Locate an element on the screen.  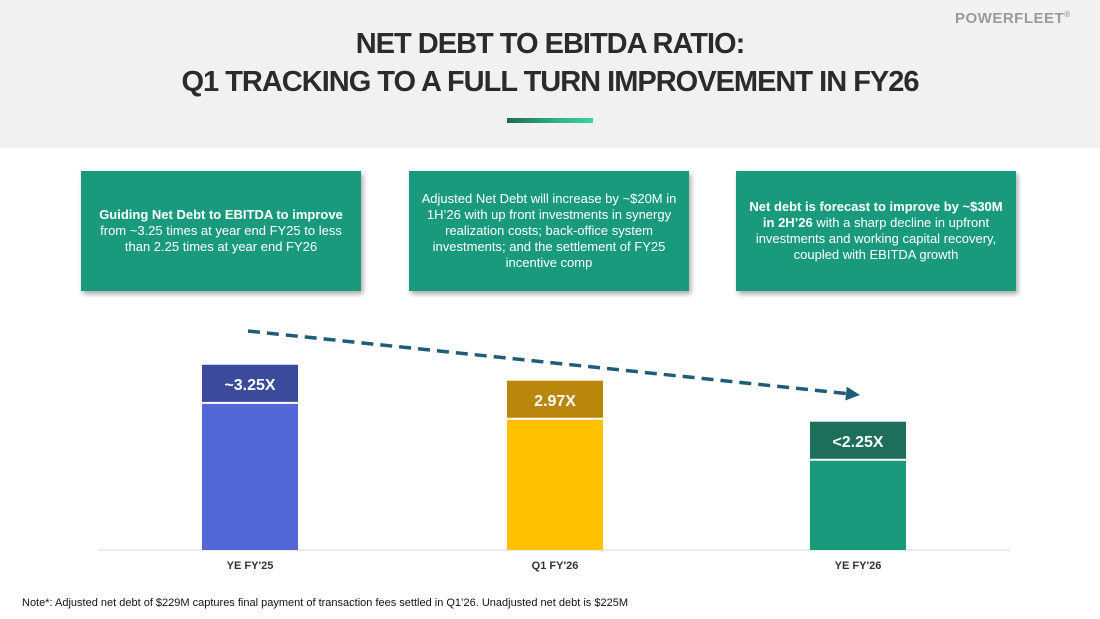
bar-1-label-box is located at coordinates (250, 383).